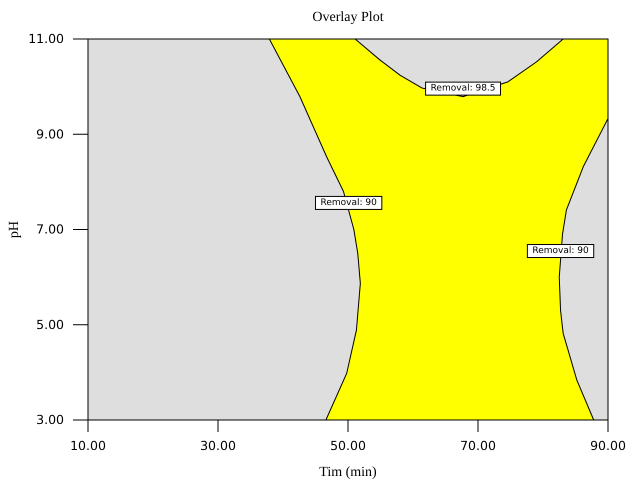 This screenshot has width=628, height=484. I want to click on y-tick-label: 7.00, so click(50, 229).